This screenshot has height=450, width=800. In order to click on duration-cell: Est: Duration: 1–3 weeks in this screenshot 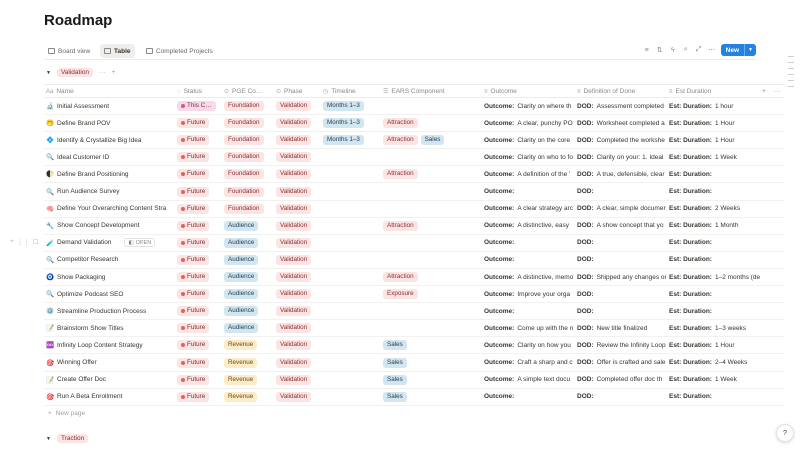, I will do `click(726, 328)`.